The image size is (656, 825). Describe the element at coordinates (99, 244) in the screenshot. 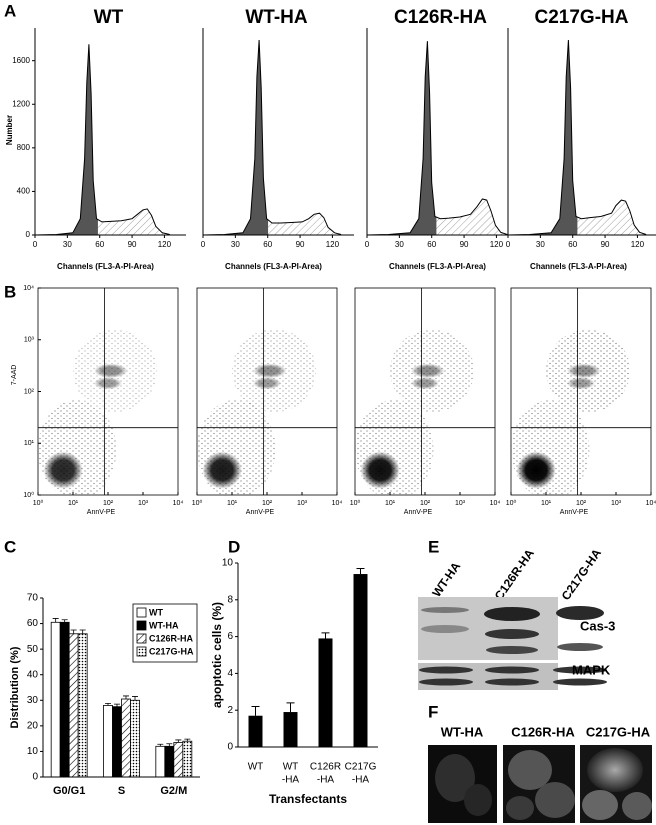

I see `x-tick-label: 60` at that location.